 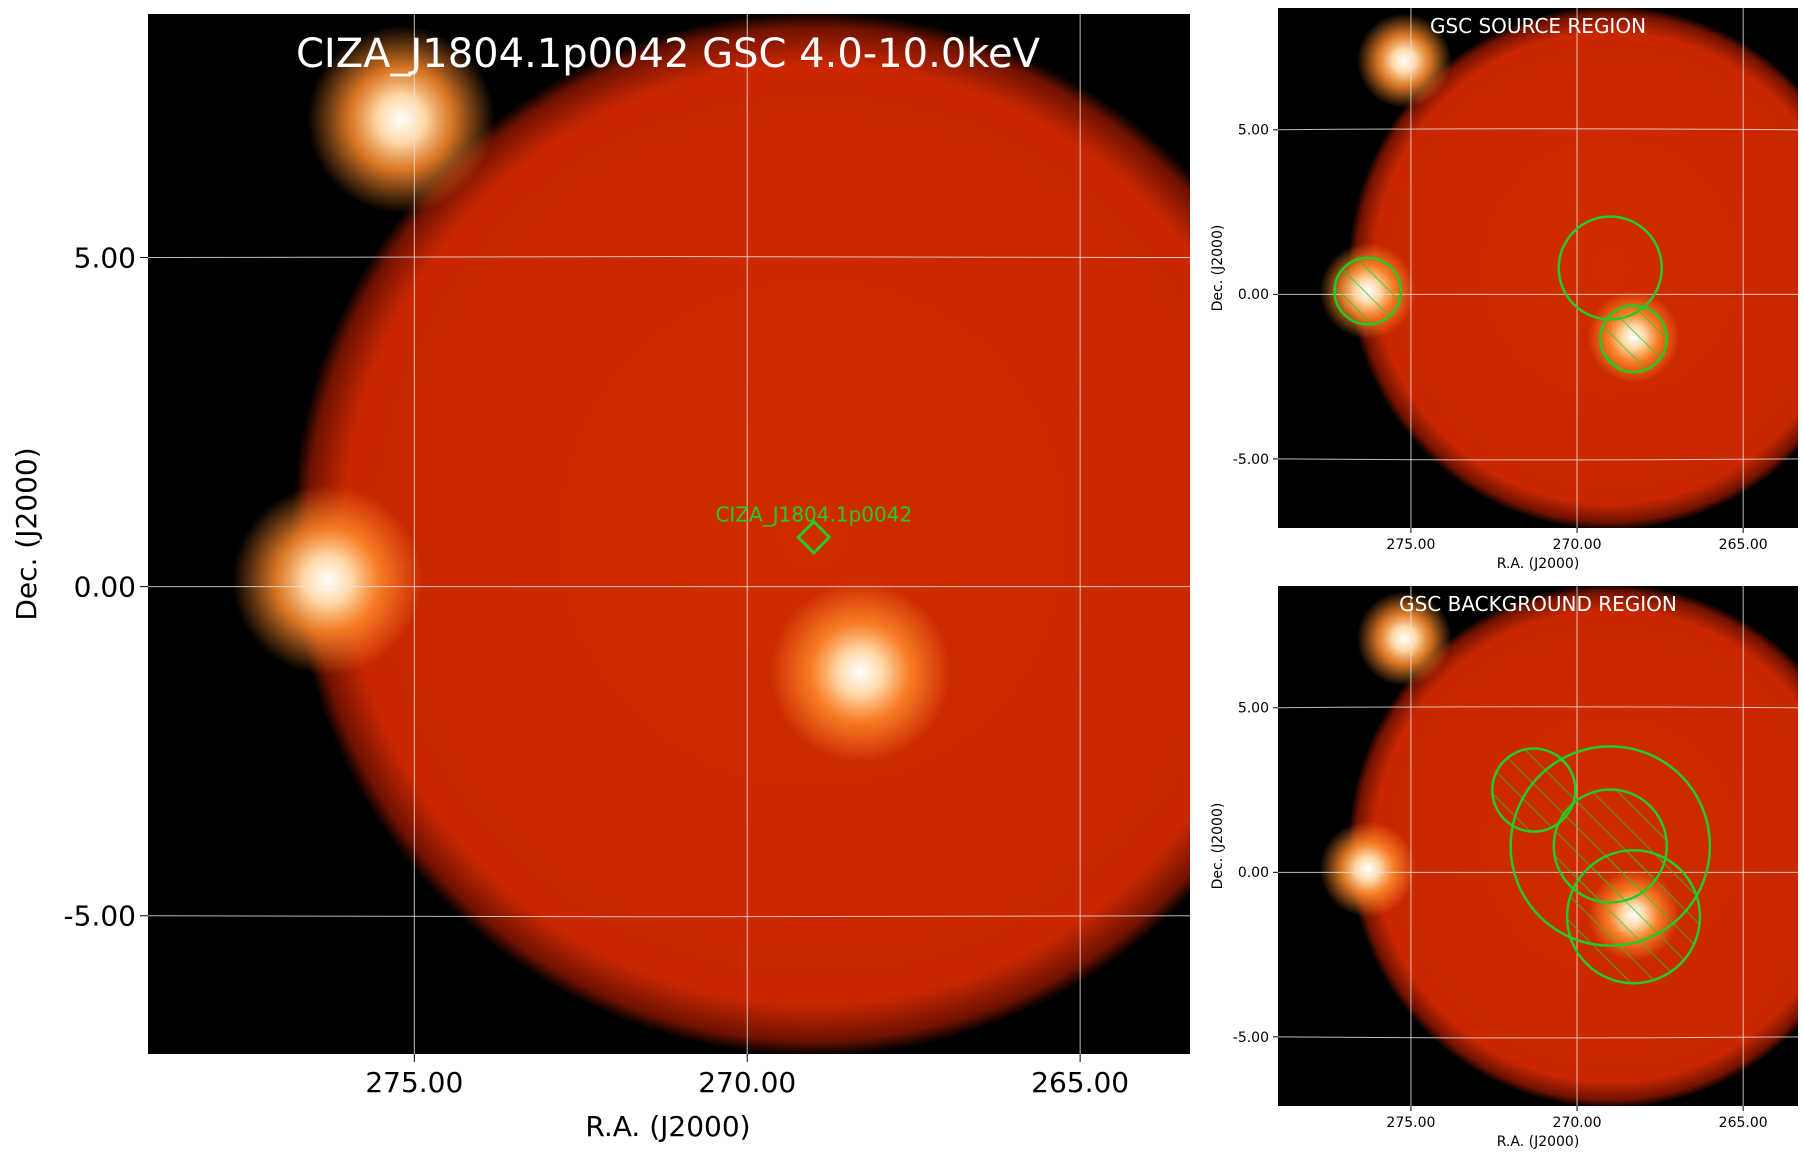 What do you see at coordinates (667, 1126) in the screenshot?
I see `main-x-axis-label: R.A. (J2000)` at bounding box center [667, 1126].